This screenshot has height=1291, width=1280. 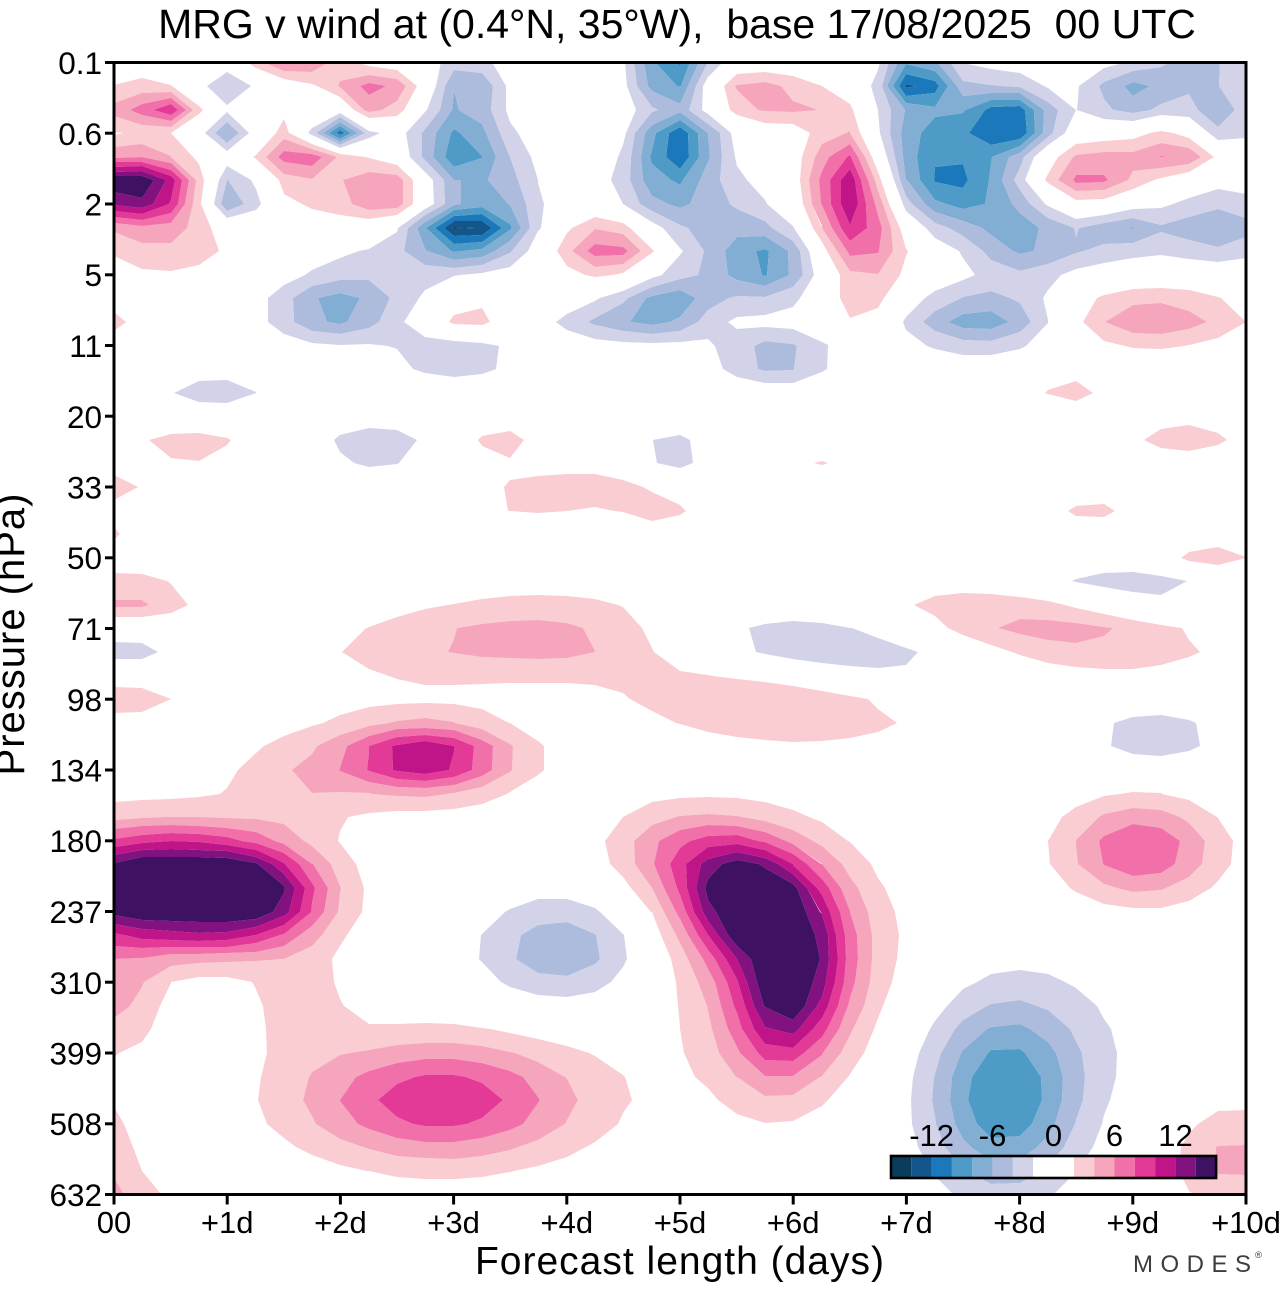 What do you see at coordinates (1196, 1264) in the screenshot?
I see `svg-text: MODES` at bounding box center [1196, 1264].